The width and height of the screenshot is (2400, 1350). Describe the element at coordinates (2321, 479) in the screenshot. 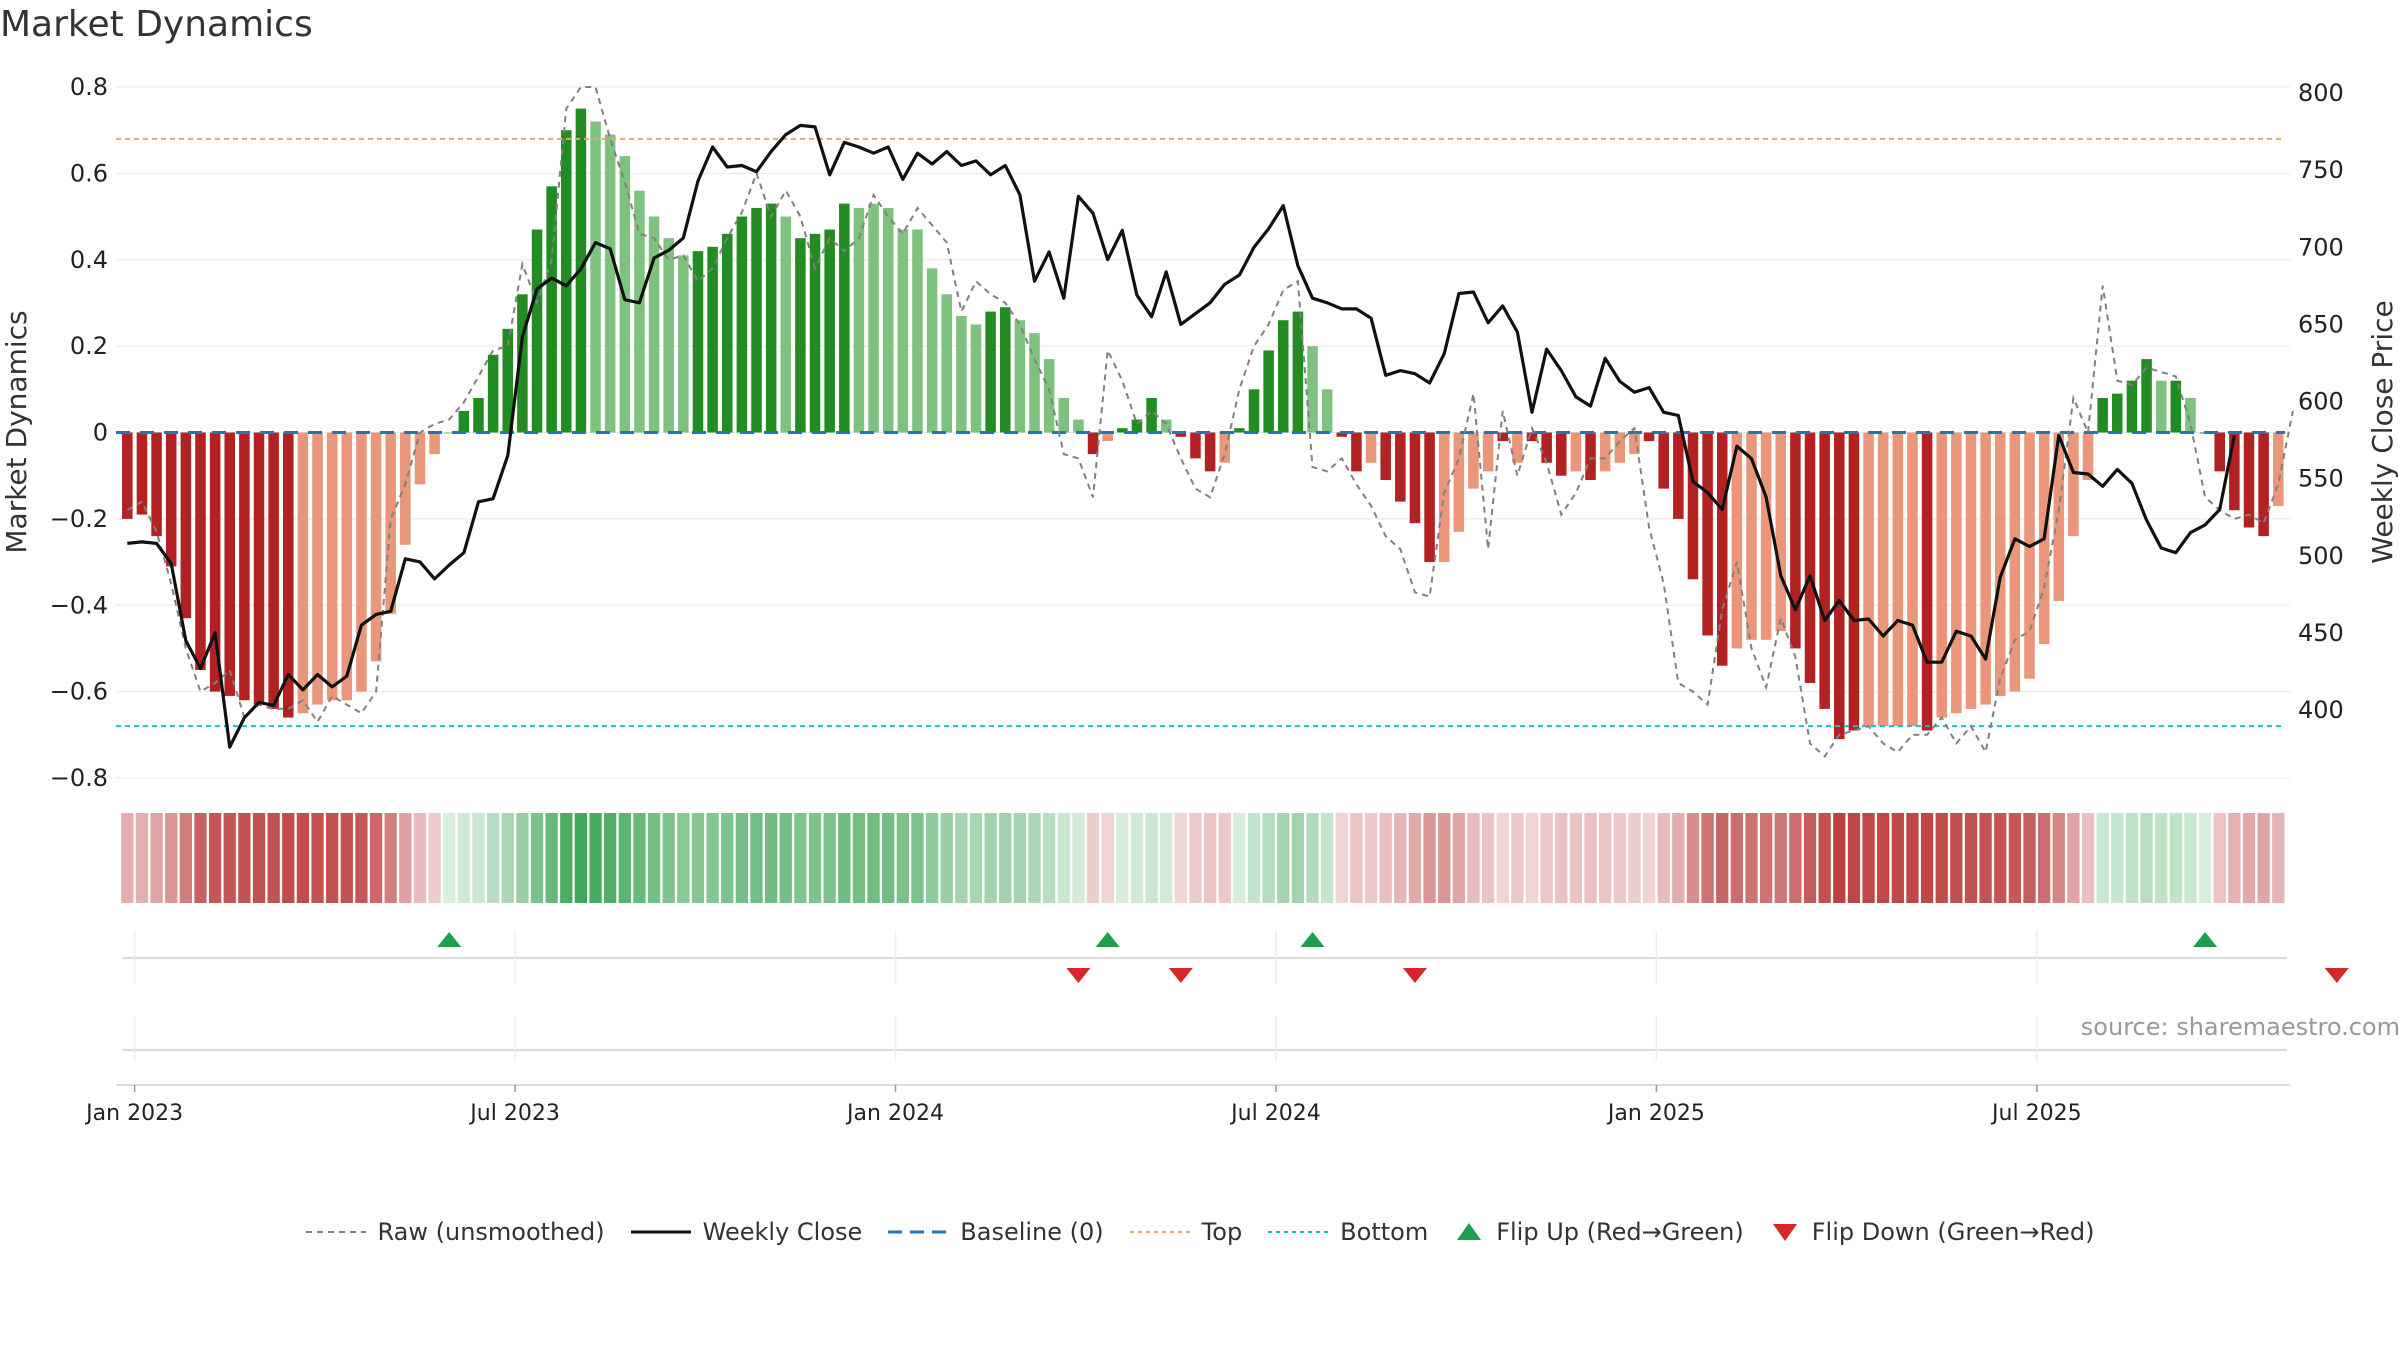

I see `y2-tick-label: 550` at that location.